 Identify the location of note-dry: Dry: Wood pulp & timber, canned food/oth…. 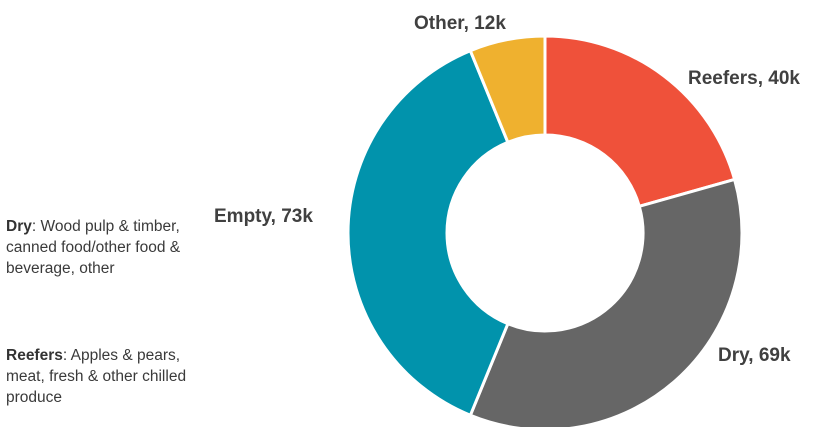
(106, 247).